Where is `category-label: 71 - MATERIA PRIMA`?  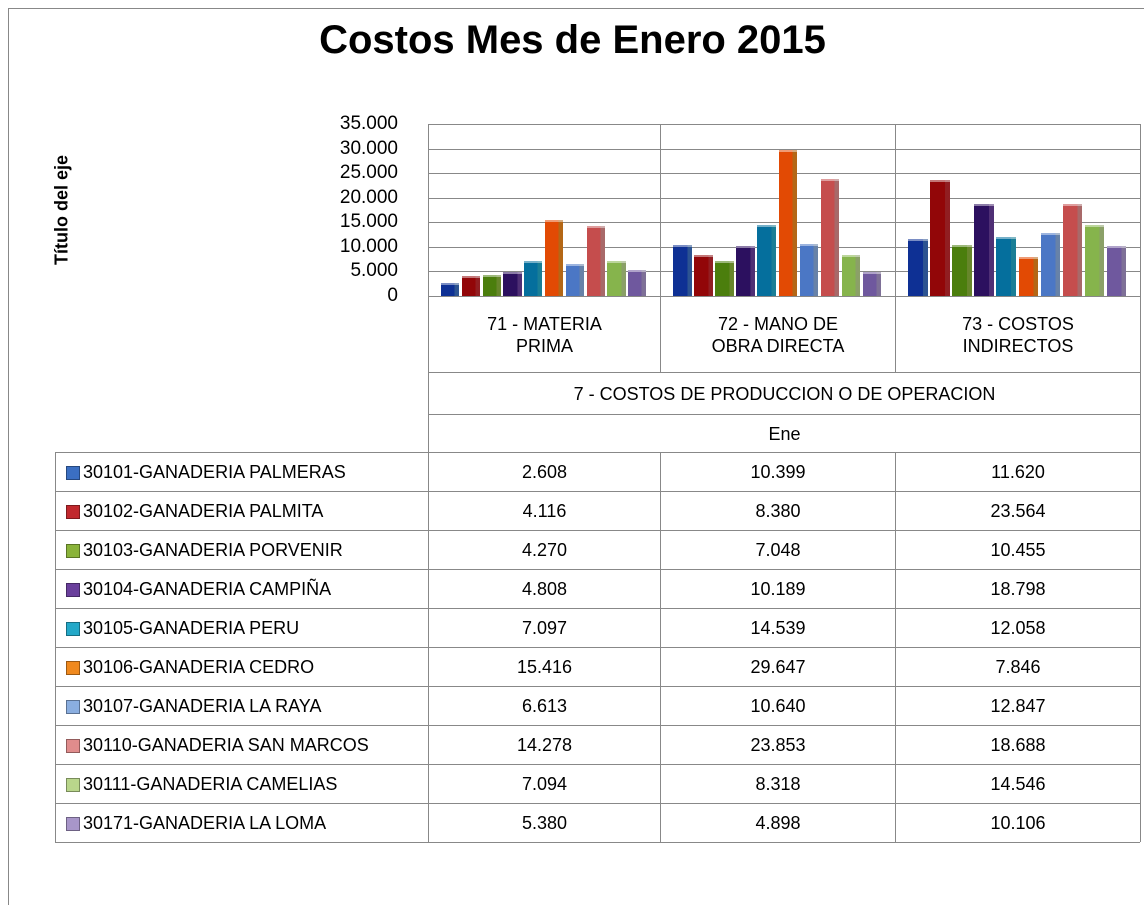 category-label: 71 - MATERIA PRIMA is located at coordinates (544, 334).